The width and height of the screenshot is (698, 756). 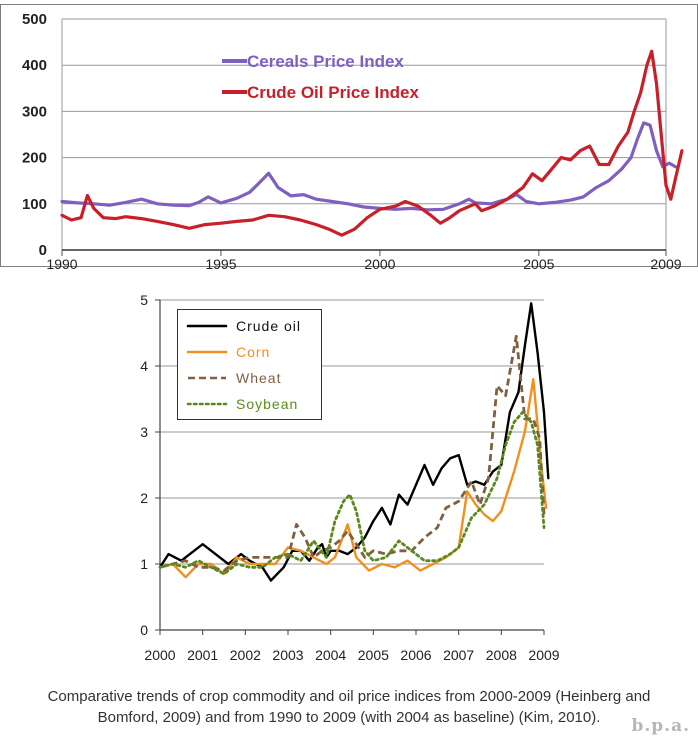 I want to click on y-tick-label-100: 100, so click(x=34, y=204).